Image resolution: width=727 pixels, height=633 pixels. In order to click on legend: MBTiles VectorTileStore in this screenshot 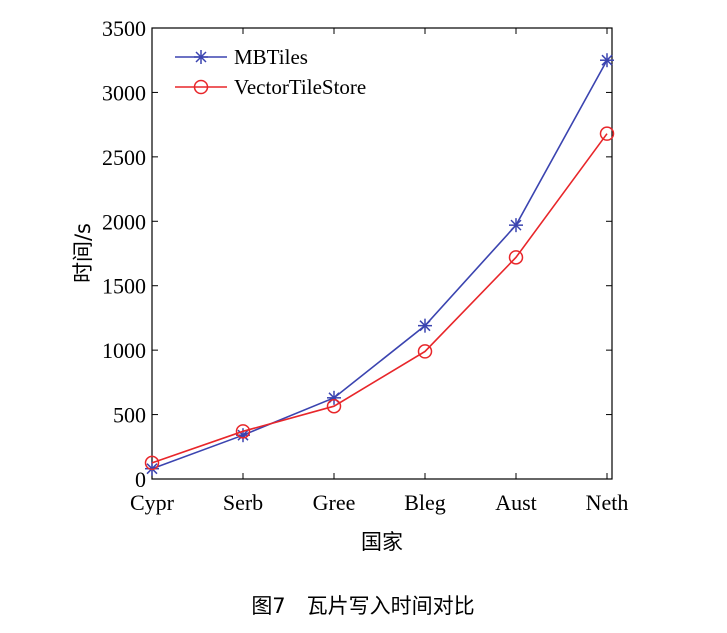, I will do `click(270, 72)`.